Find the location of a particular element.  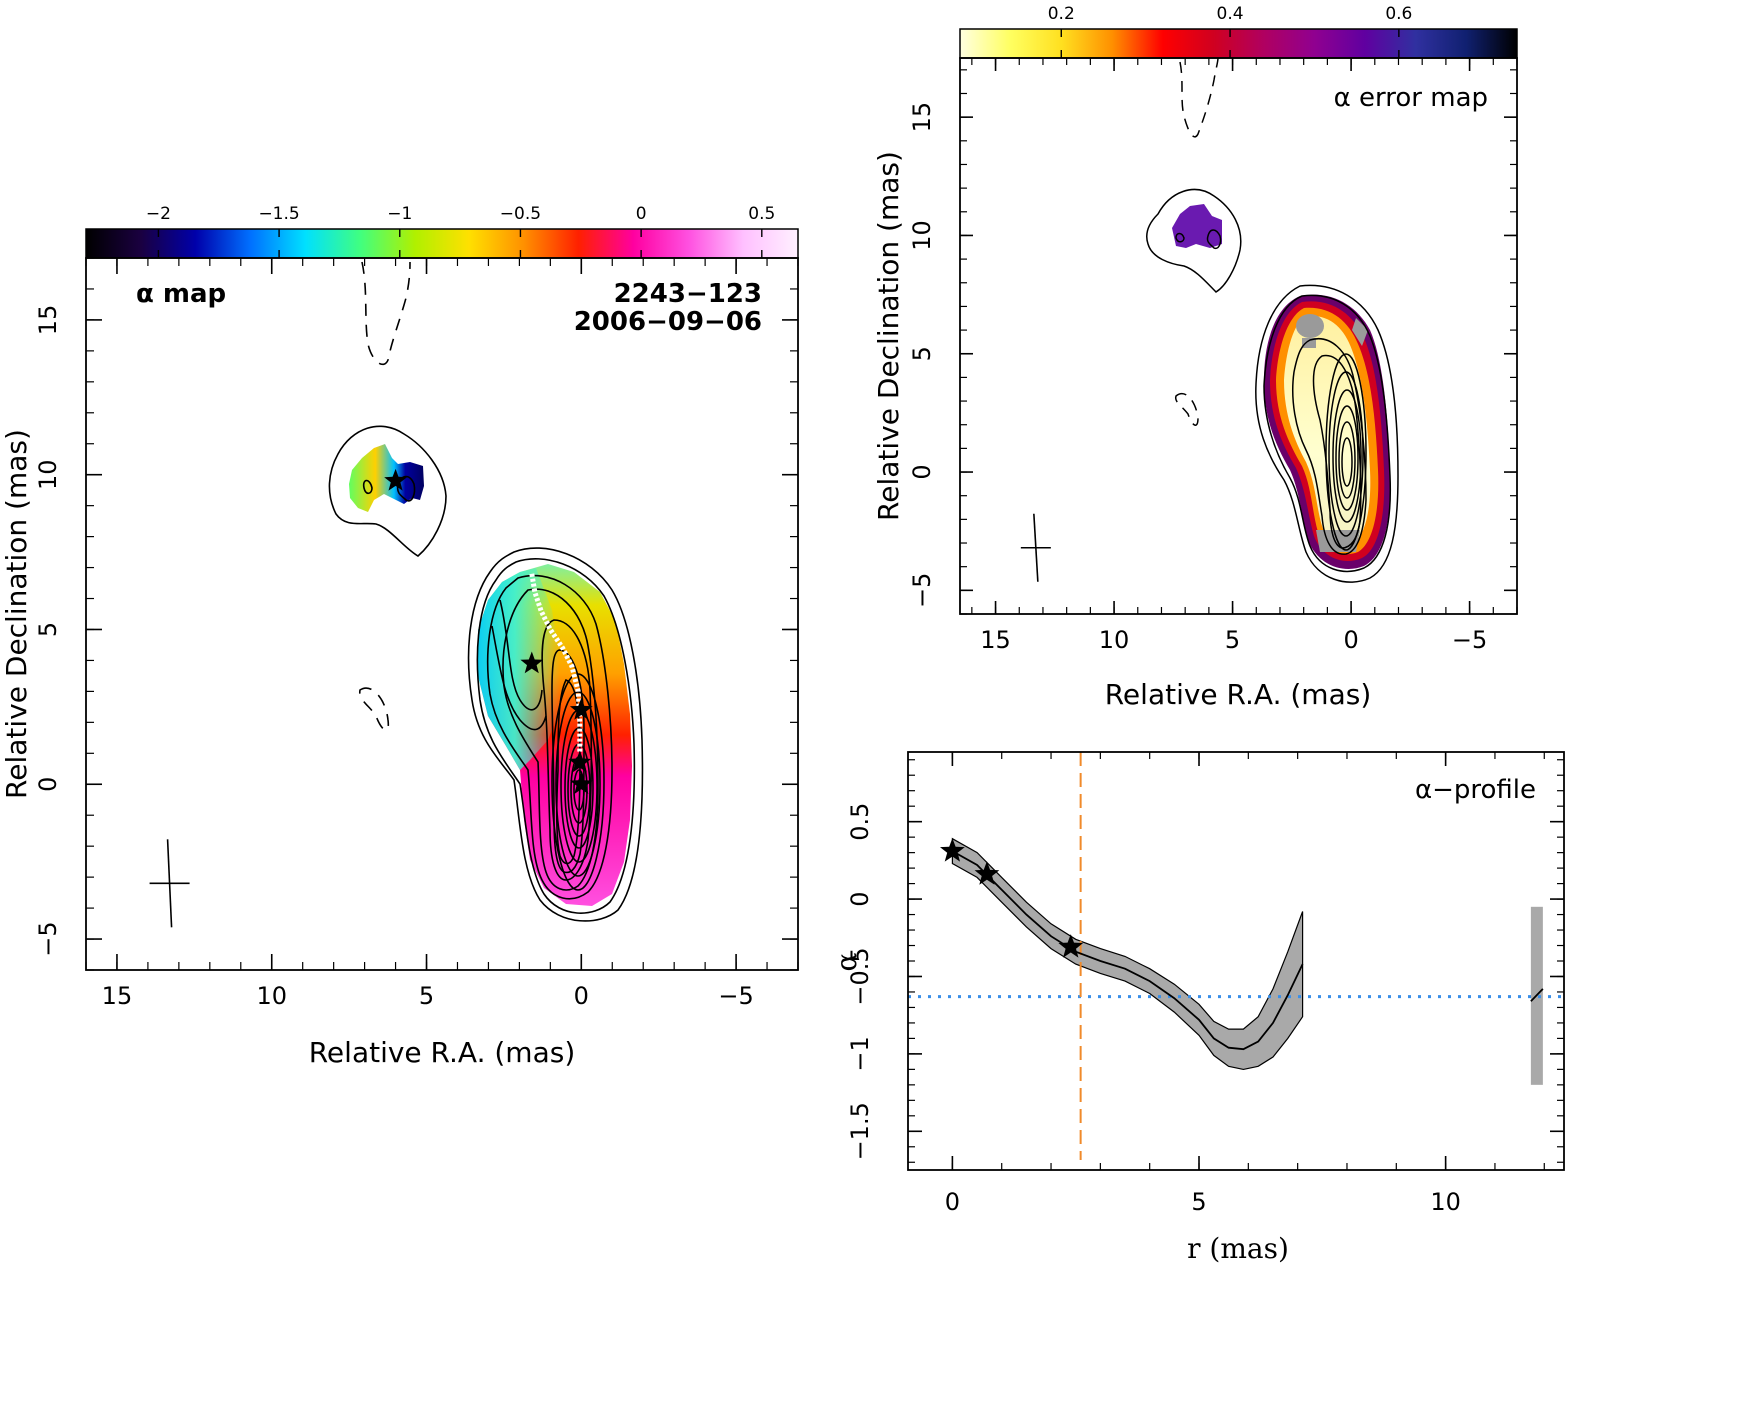

alpha-negative-contours is located at coordinates (385, 496).